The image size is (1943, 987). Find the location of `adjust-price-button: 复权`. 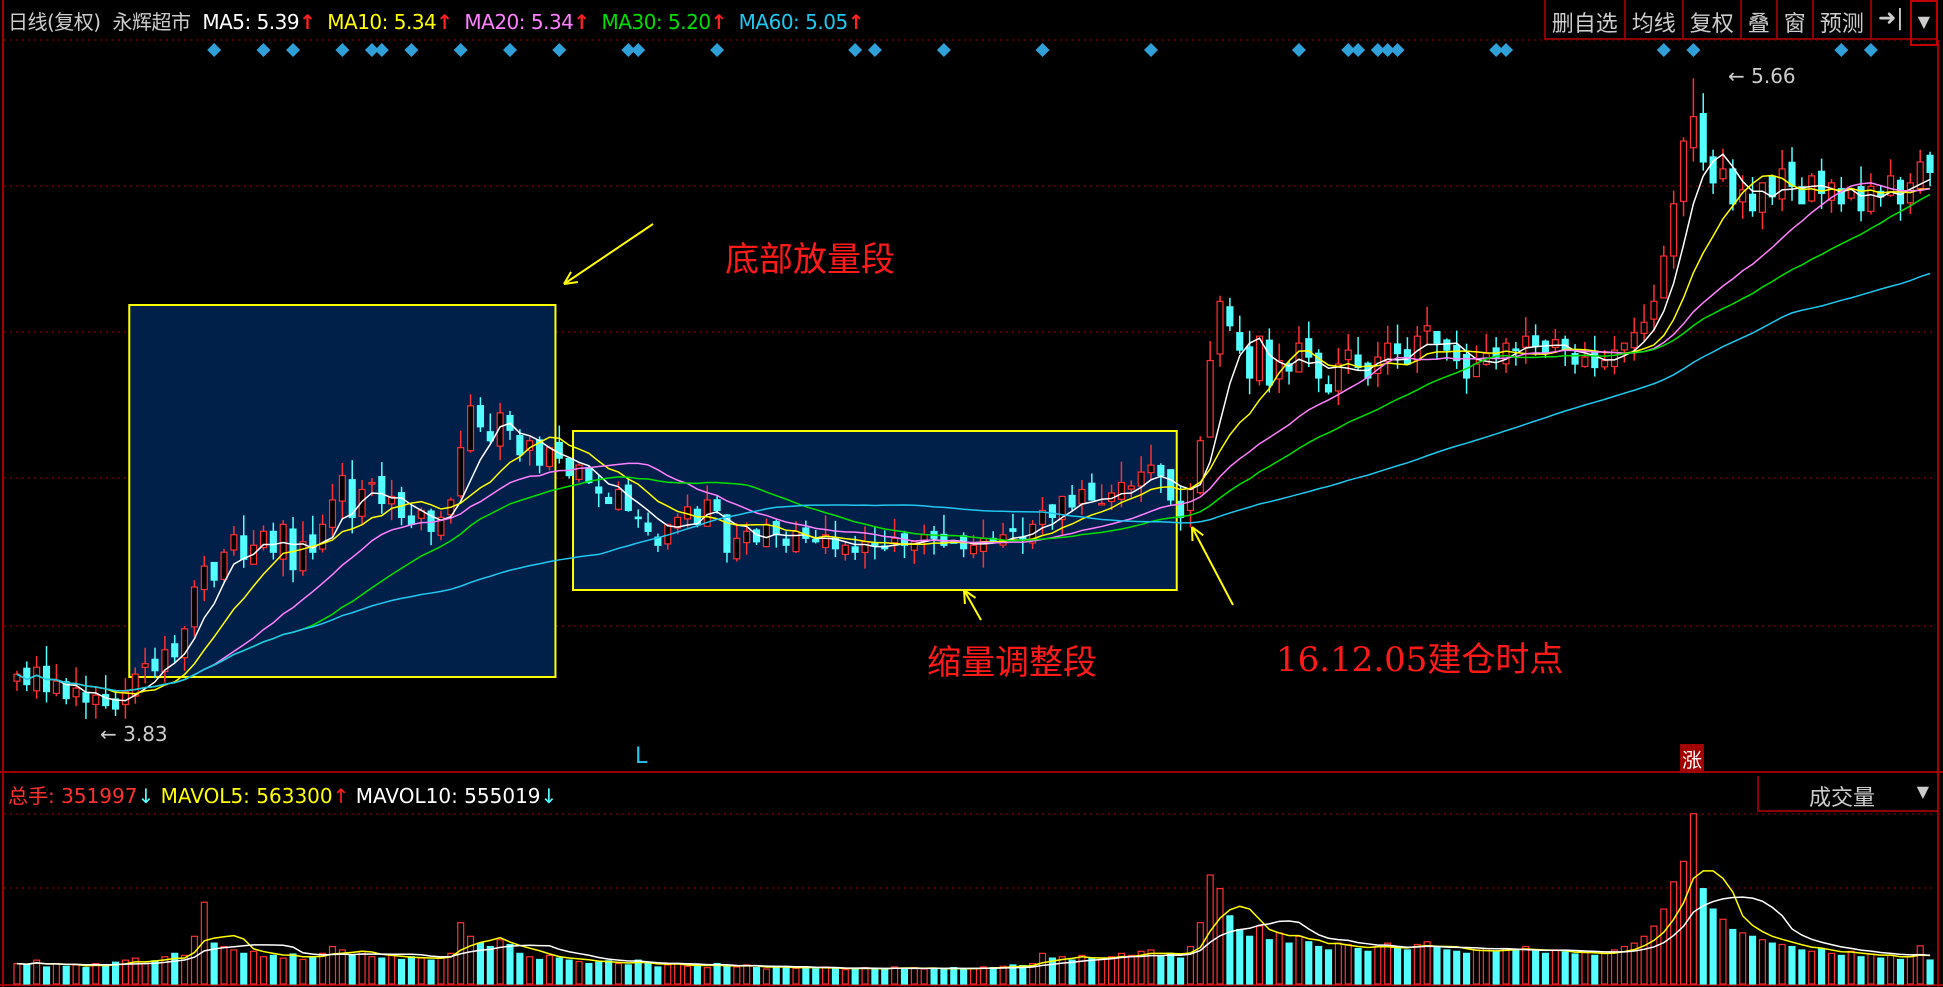

adjust-price-button: 复权 is located at coordinates (1710, 19).